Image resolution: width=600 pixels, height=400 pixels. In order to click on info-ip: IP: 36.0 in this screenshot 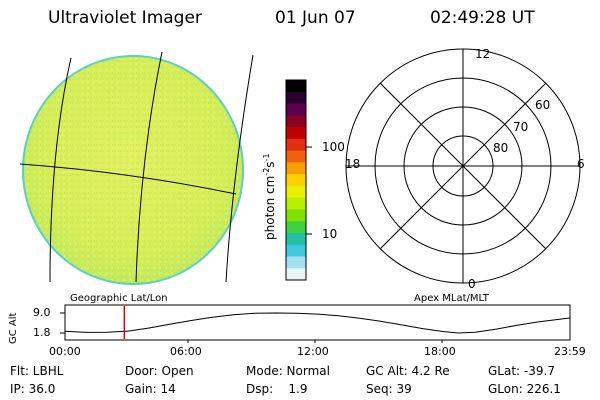, I will do `click(33, 389)`.